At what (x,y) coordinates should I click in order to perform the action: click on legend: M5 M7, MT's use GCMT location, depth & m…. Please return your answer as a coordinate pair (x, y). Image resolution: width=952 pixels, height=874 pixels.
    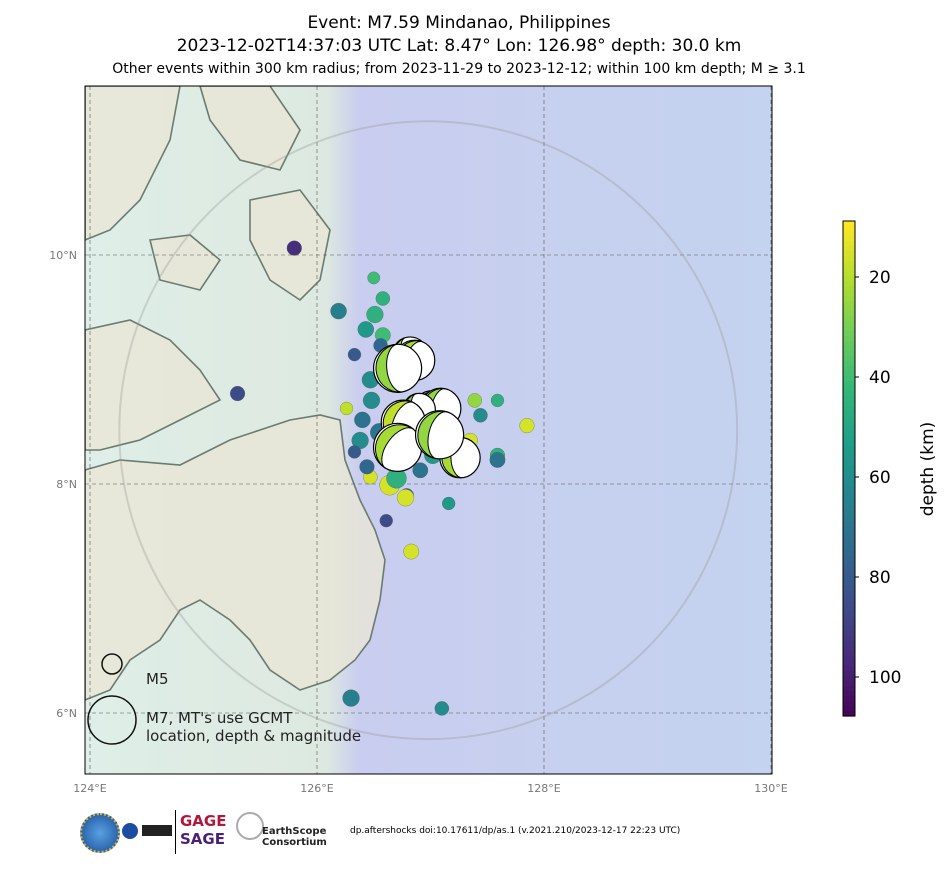
    Looking at the image, I should click on (224, 699).